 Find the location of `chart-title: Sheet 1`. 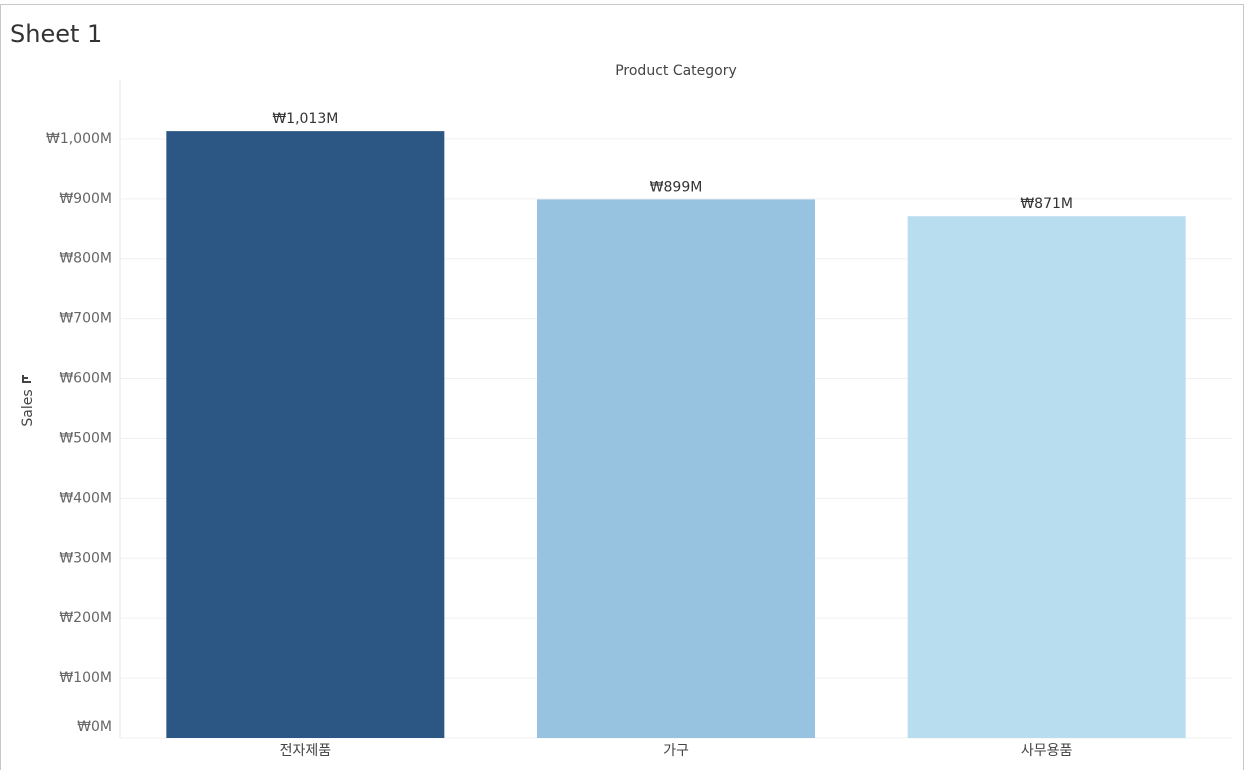

chart-title: Sheet 1 is located at coordinates (56, 34).